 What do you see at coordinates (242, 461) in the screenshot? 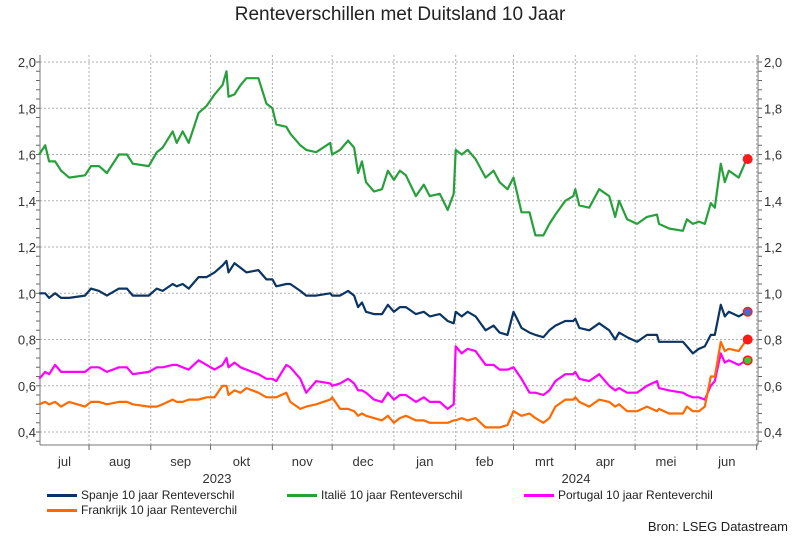
I see `x-tick-label: okt` at bounding box center [242, 461].